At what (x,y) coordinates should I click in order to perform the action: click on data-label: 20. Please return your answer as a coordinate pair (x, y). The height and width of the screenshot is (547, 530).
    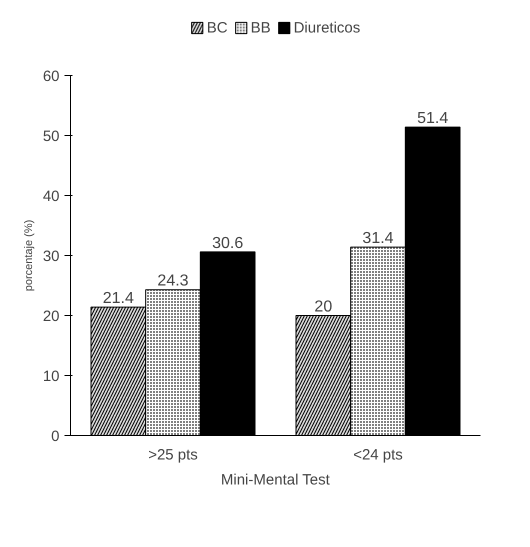
    Looking at the image, I should click on (323, 307).